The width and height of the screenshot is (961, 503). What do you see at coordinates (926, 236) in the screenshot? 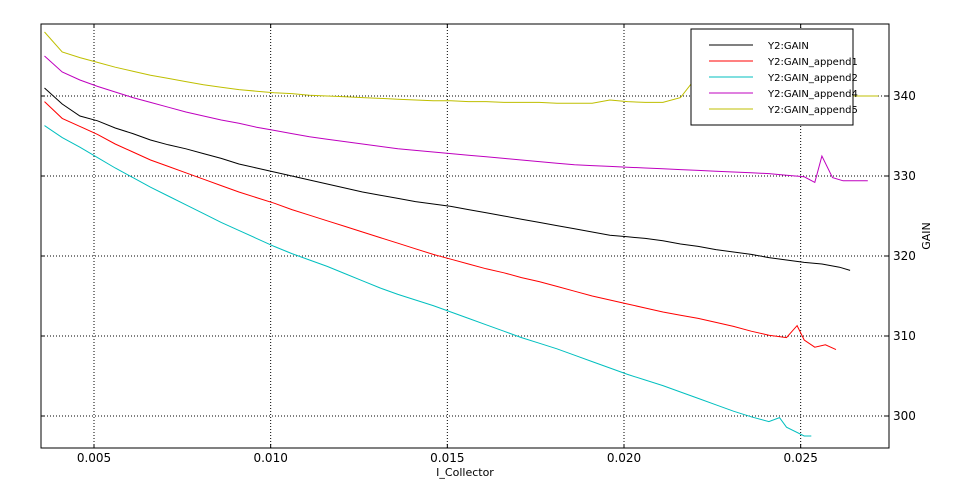
I see `y-axis-label: GAIN` at bounding box center [926, 236].